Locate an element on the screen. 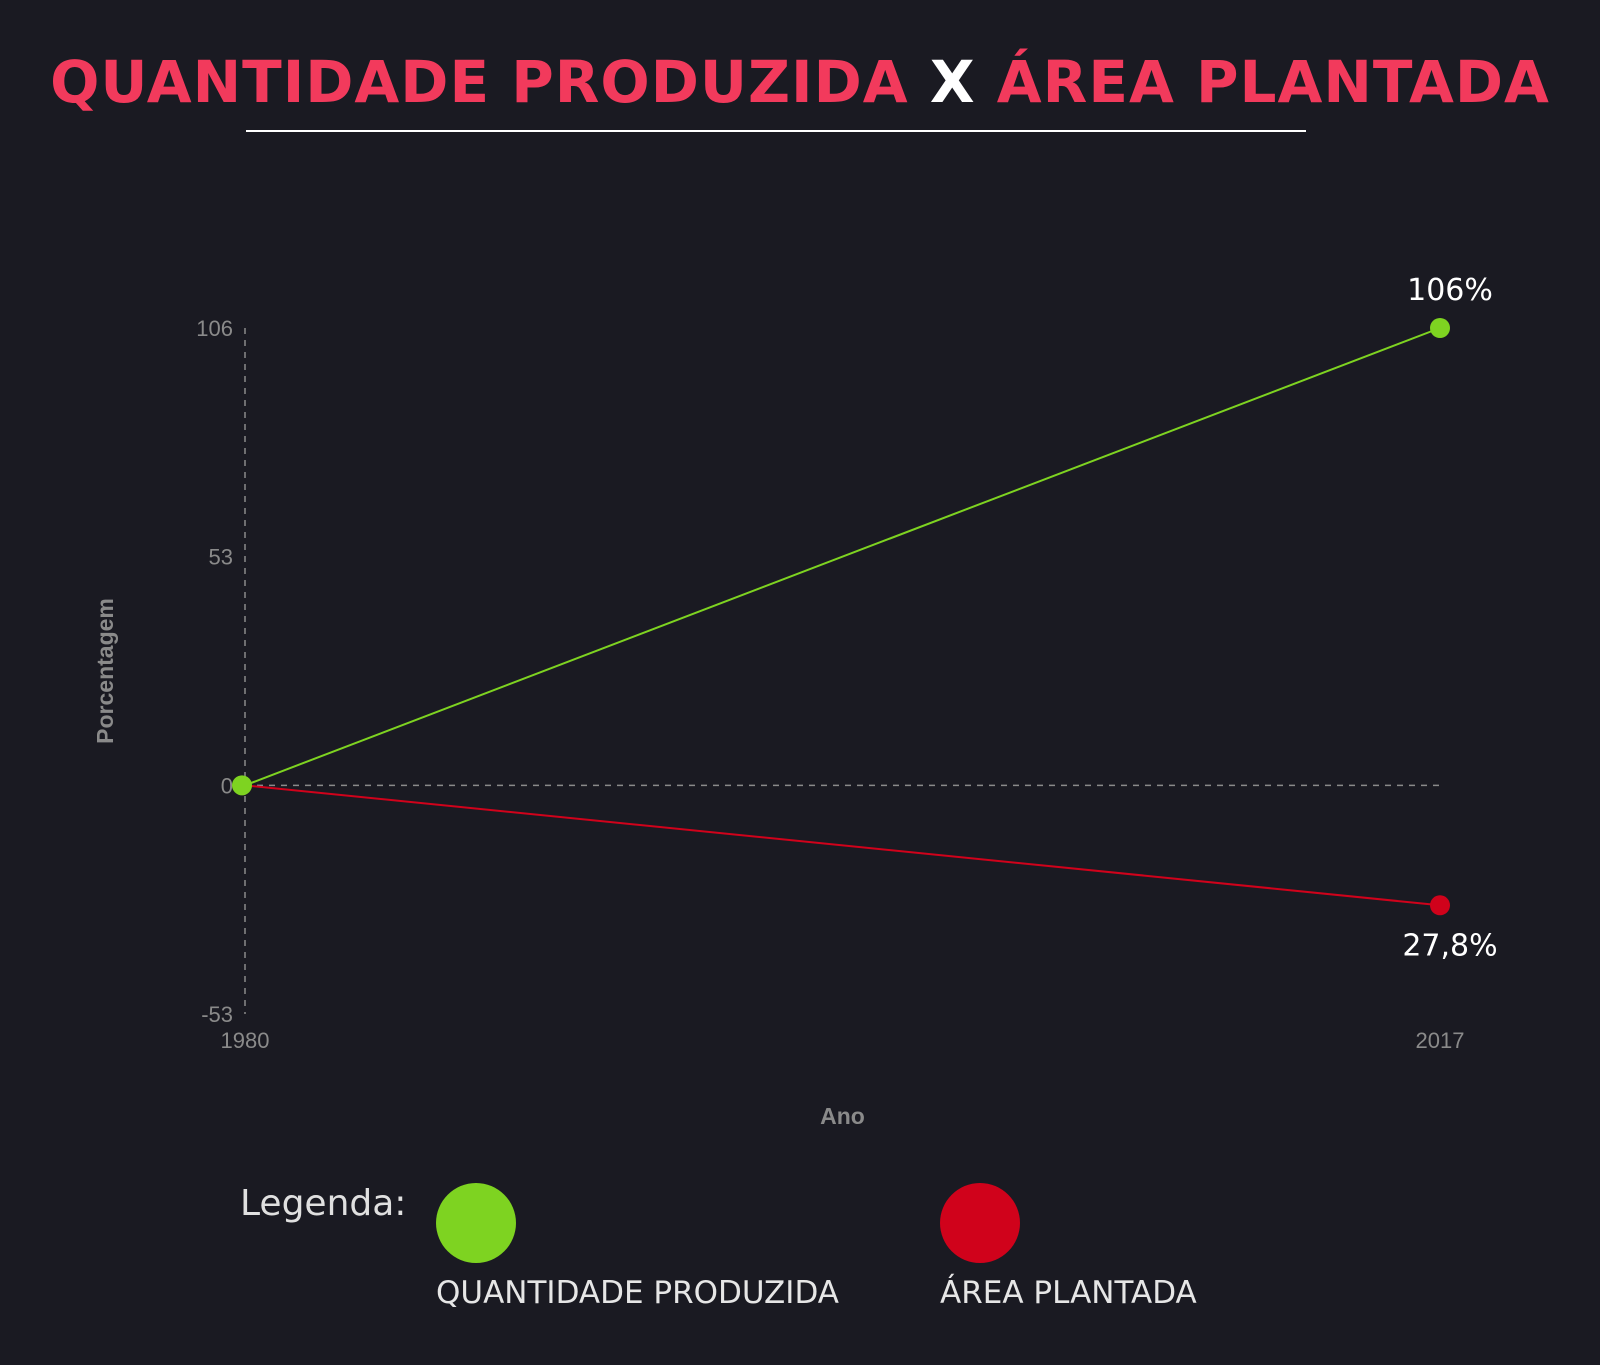  legend-swatch-green is located at coordinates (476, 1223).